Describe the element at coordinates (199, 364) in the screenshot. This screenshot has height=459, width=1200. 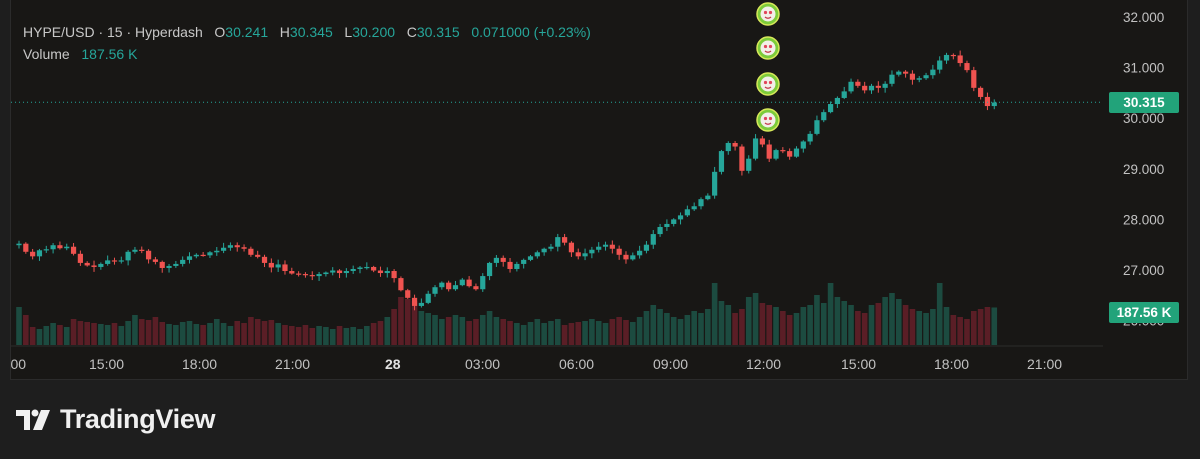
I see `time-tick-label: 18:00` at that location.